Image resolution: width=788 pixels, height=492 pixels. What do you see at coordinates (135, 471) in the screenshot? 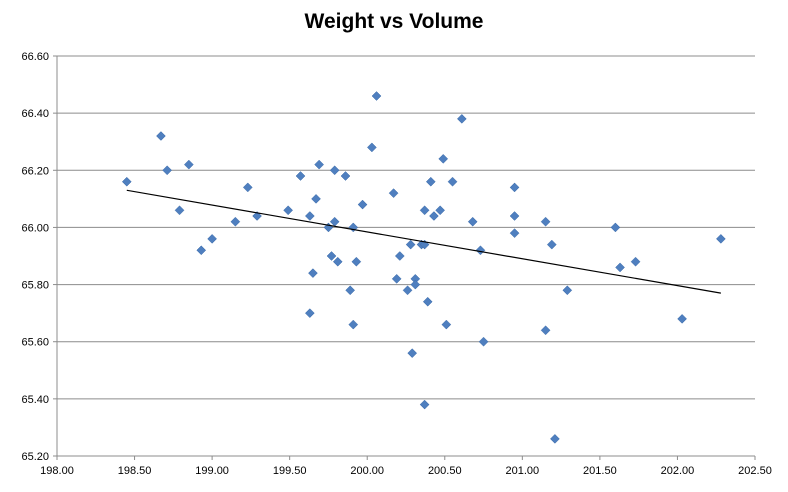
I see `x-tick-label: 198.50` at bounding box center [135, 471].